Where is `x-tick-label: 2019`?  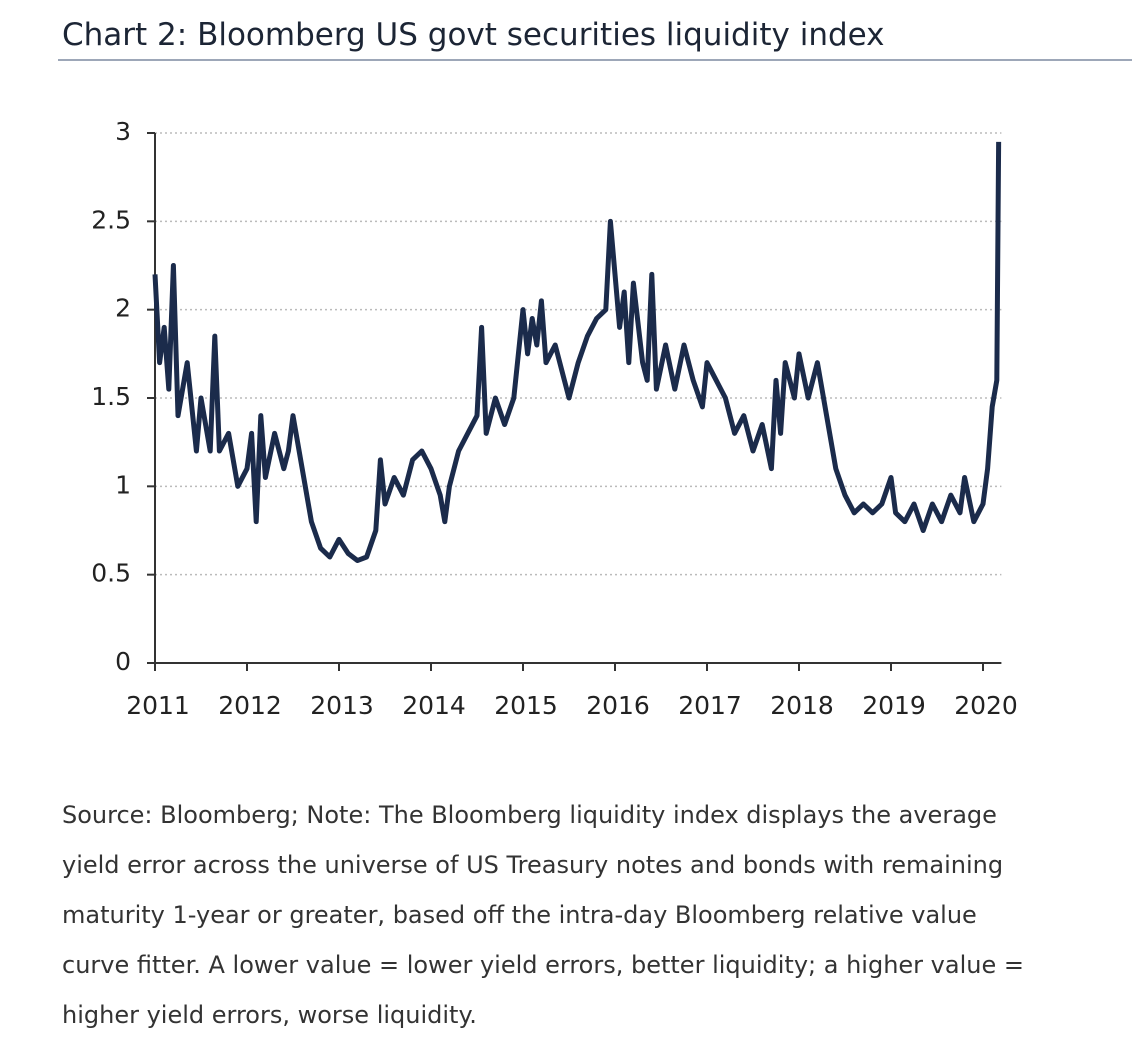 x-tick-label: 2019 is located at coordinates (894, 705).